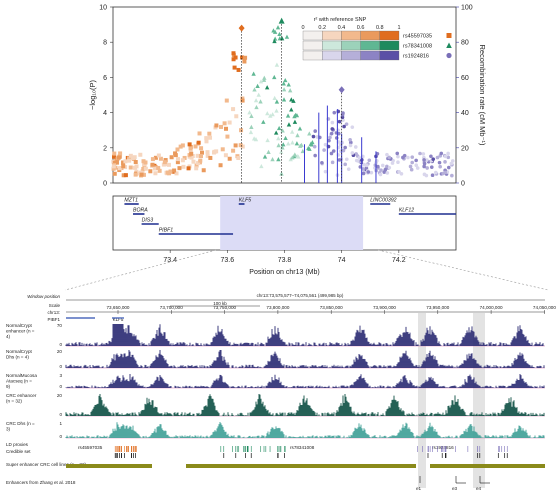 The image size is (556, 502). Describe the element at coordinates (105, 113) in the screenshot. I see `y-tick-label: 4` at that location.